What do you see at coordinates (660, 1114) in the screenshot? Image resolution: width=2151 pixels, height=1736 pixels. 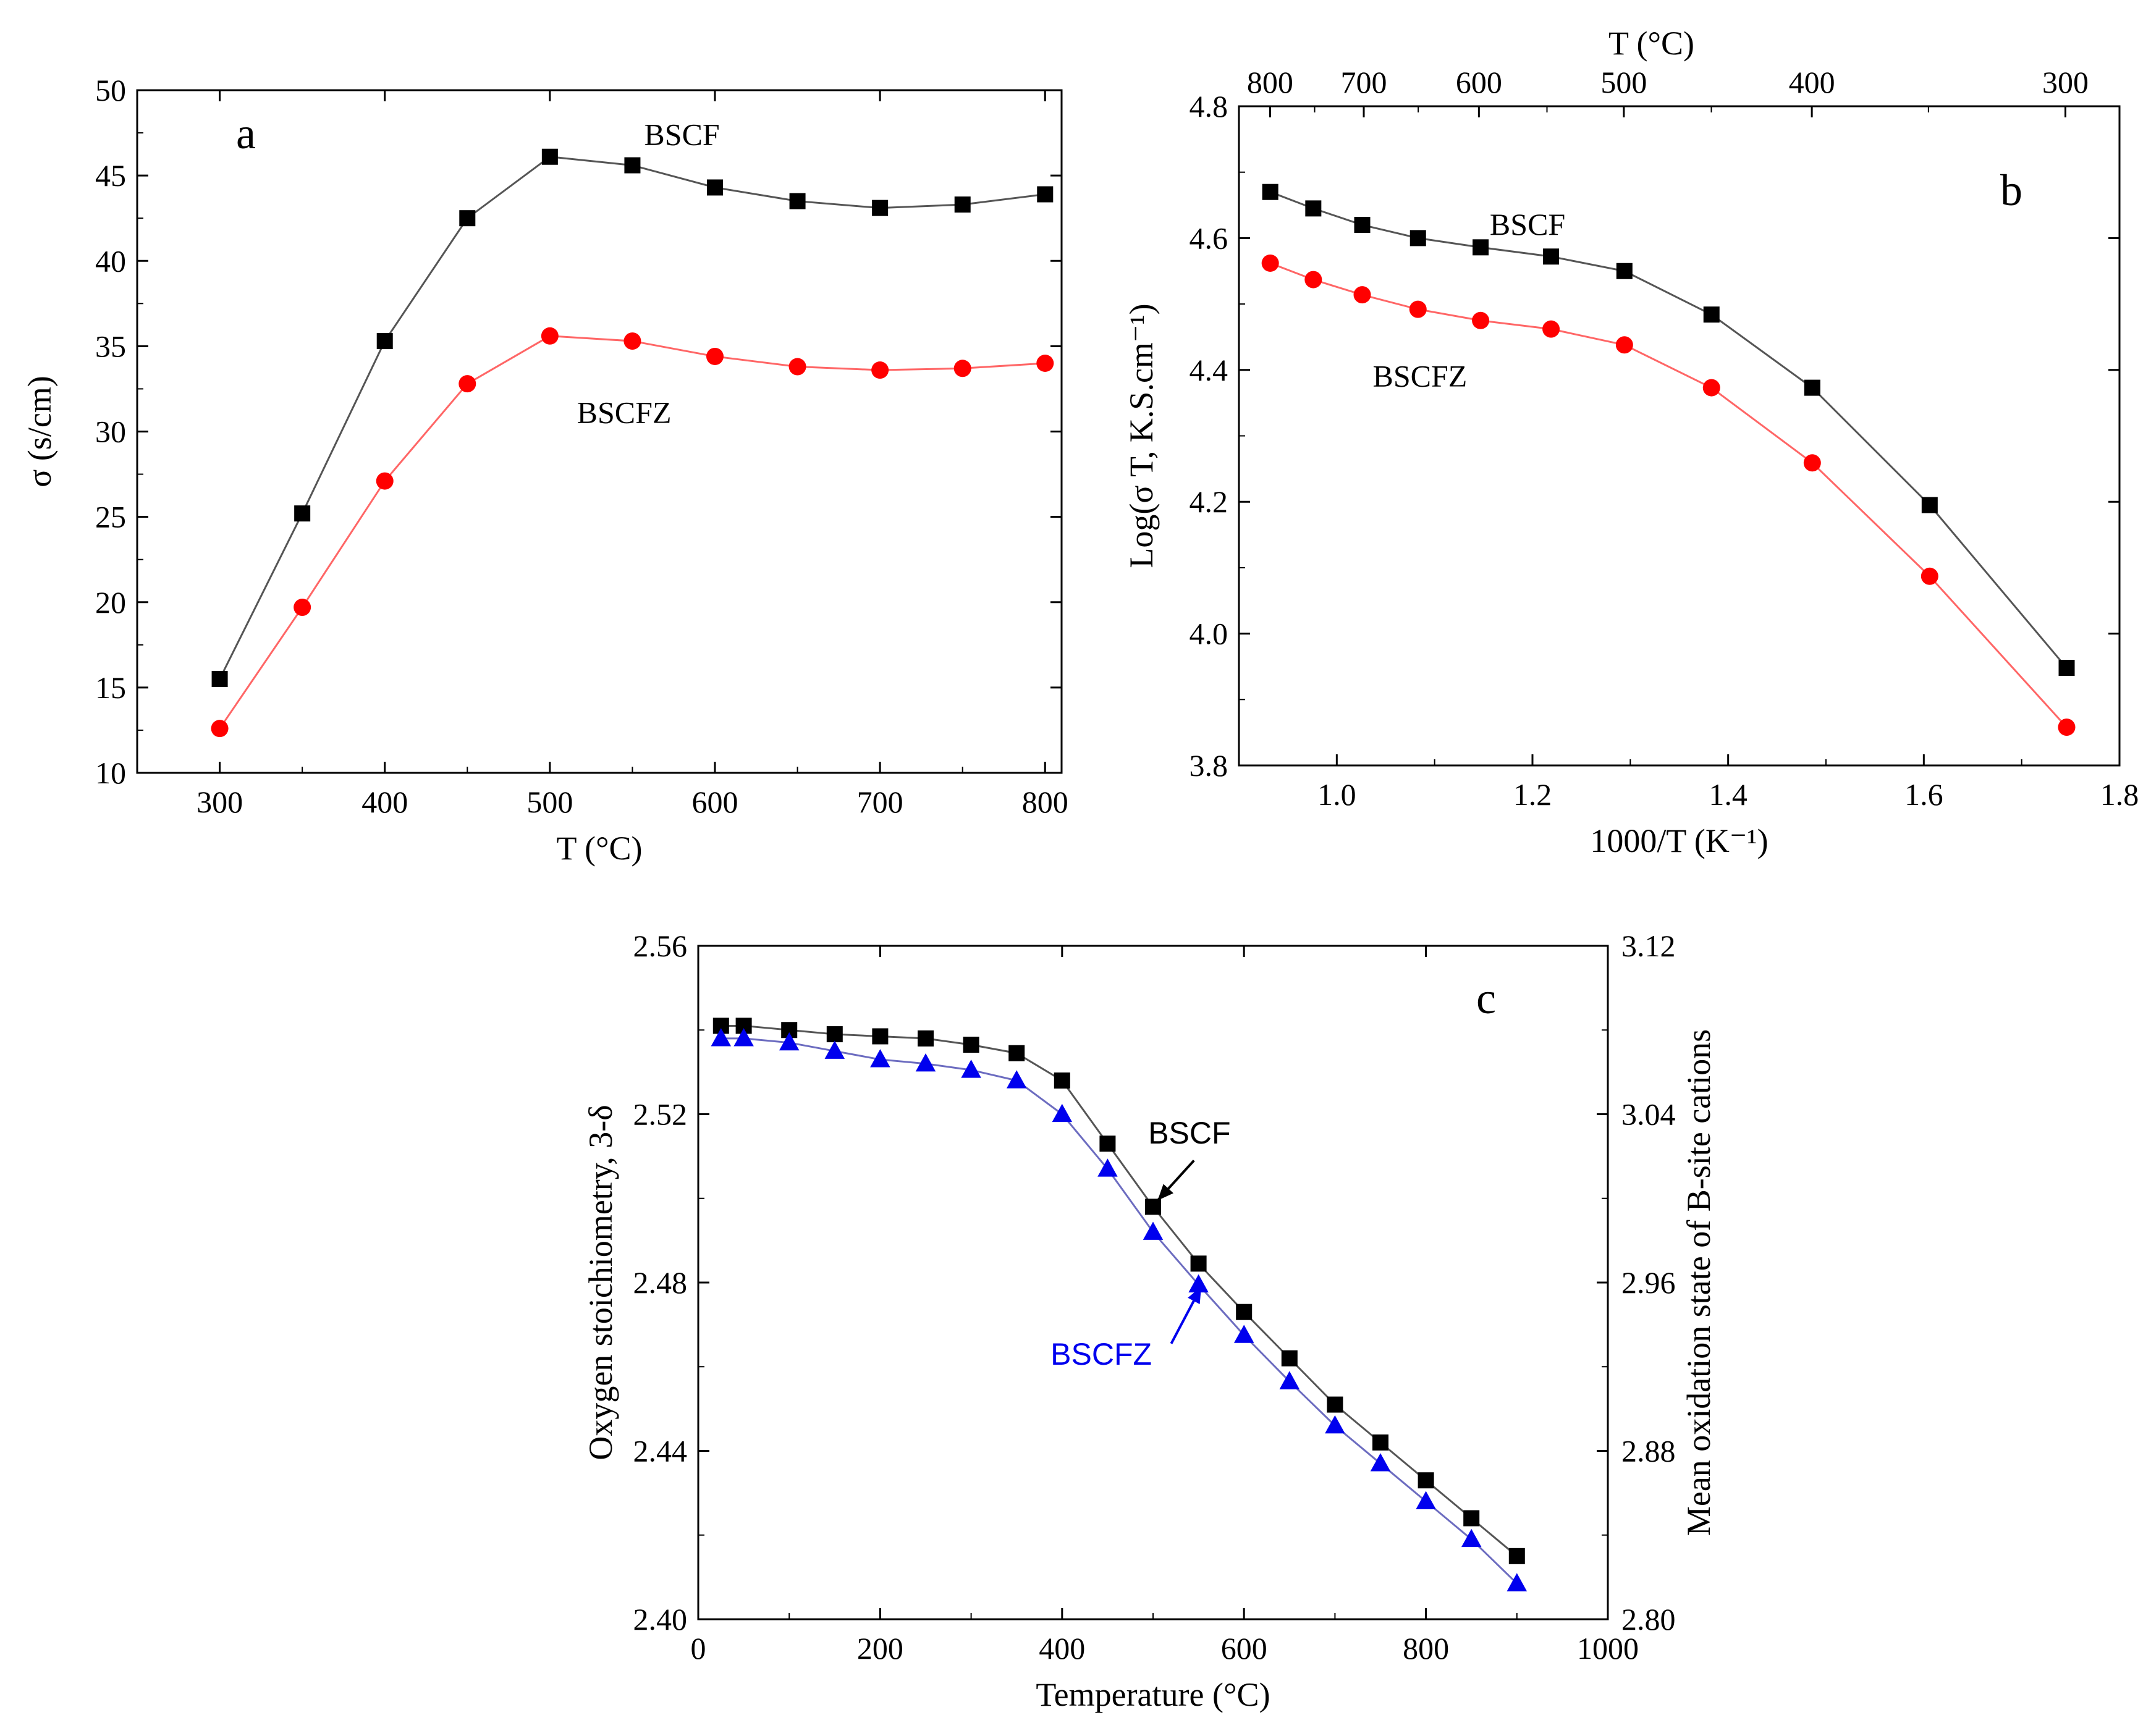 I see `y-tick-label: 2.52` at bounding box center [660, 1114].